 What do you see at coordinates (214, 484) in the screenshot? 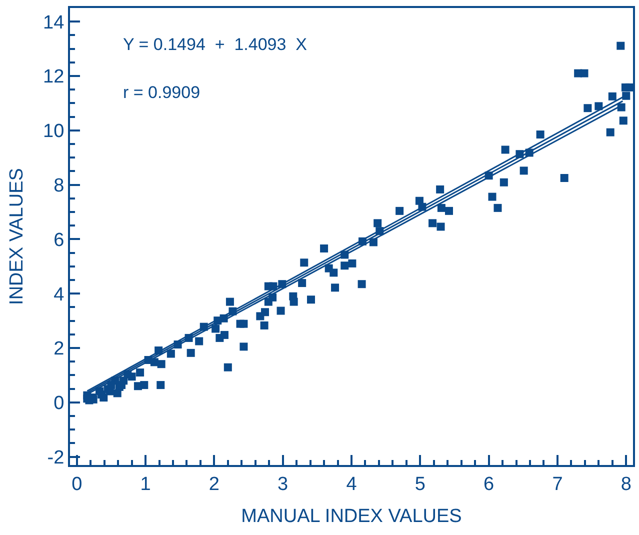
I see `x-tick-label: 2` at bounding box center [214, 484].